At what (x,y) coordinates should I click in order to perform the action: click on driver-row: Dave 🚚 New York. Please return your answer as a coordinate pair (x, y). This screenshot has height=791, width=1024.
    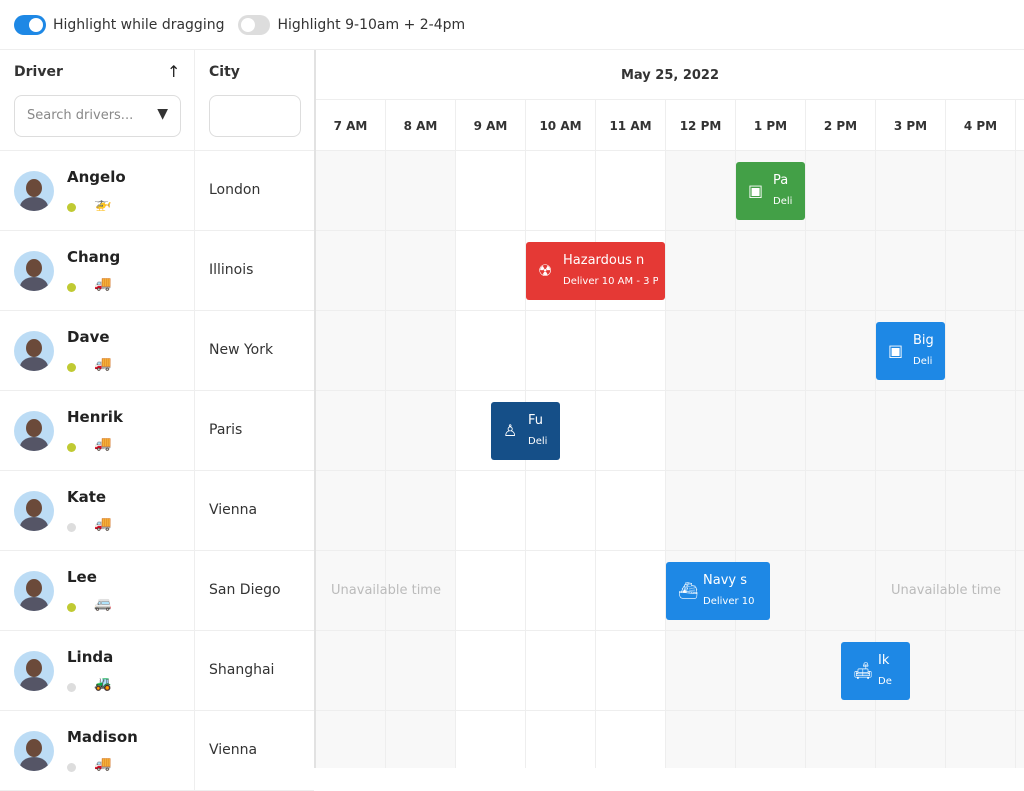
    Looking at the image, I should click on (157, 351).